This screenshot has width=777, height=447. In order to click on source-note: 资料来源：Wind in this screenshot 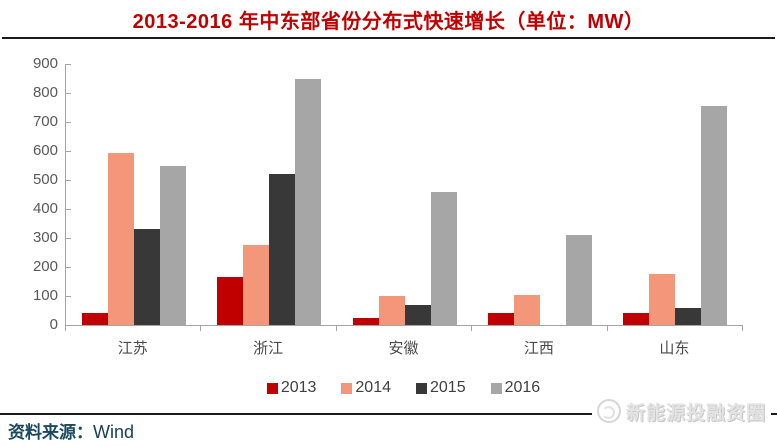, I will do `click(71, 430)`.